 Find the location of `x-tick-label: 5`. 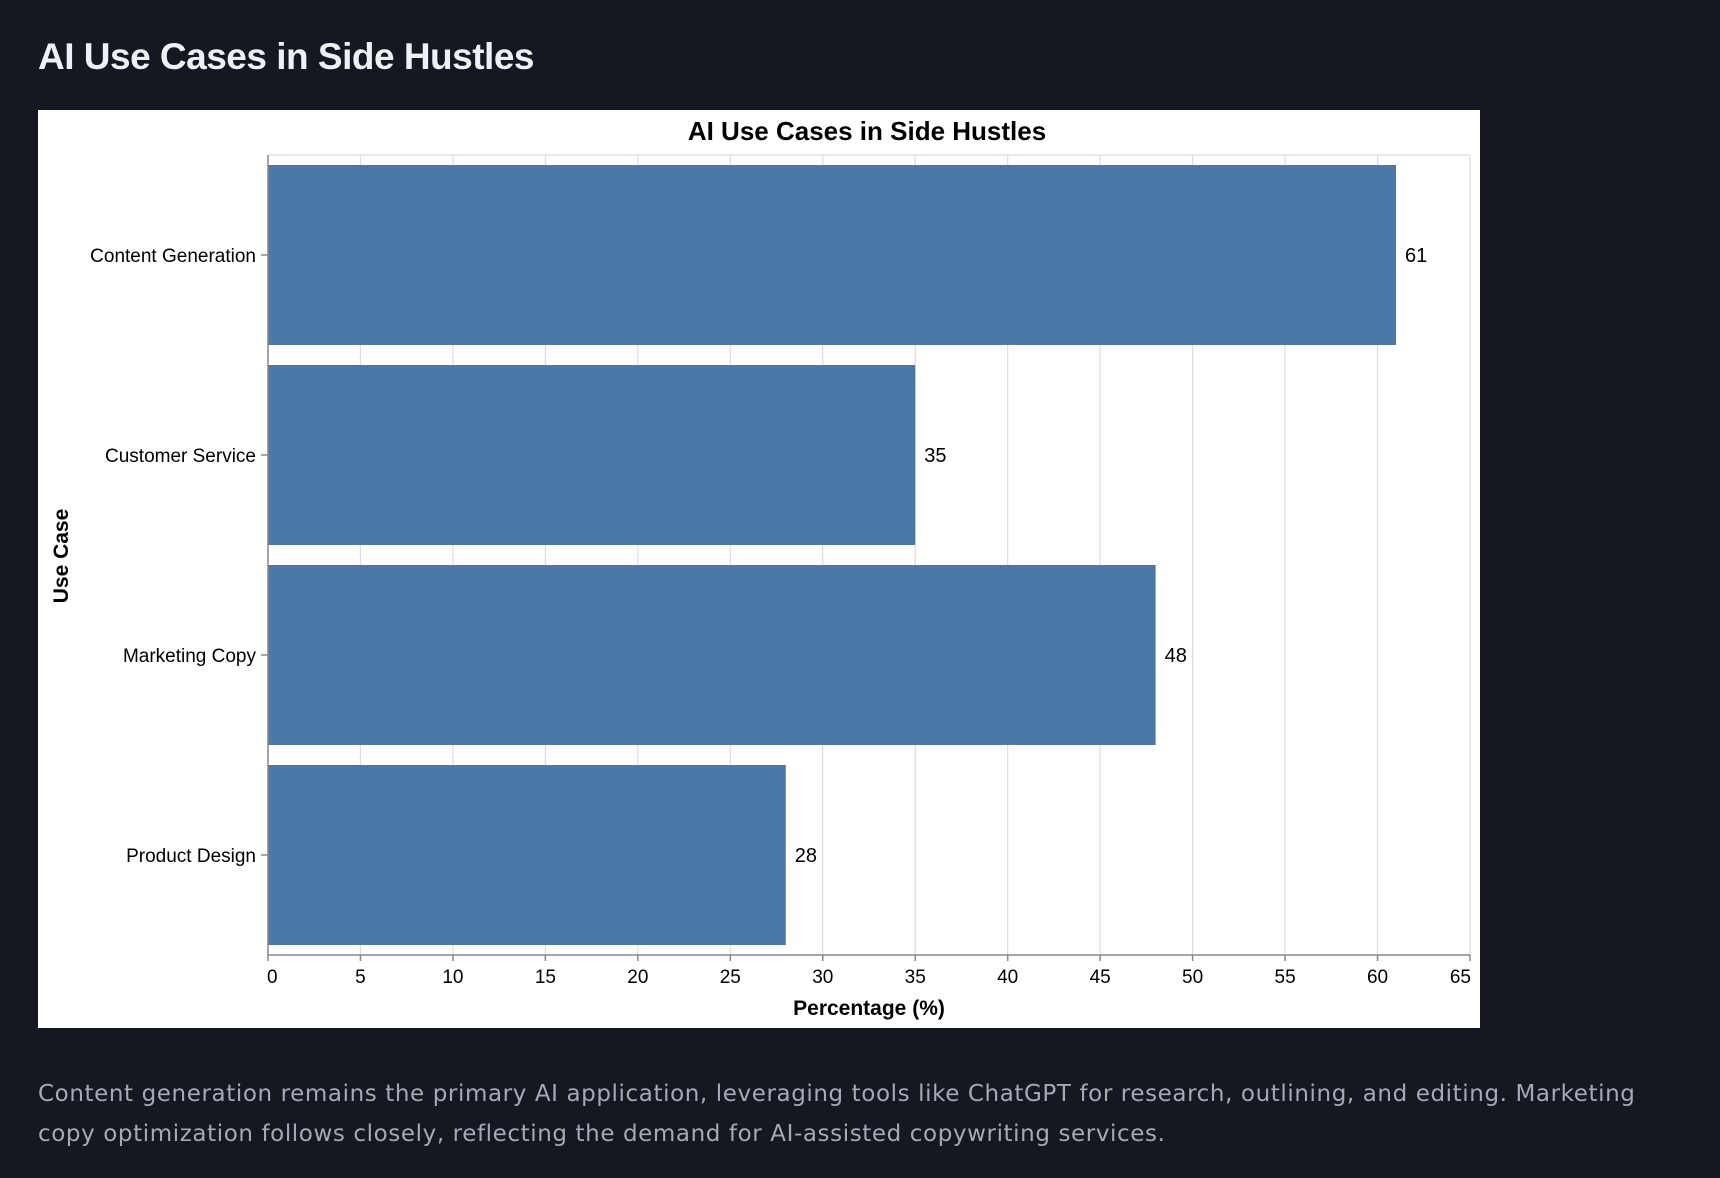

x-tick-label: 5 is located at coordinates (360, 977).